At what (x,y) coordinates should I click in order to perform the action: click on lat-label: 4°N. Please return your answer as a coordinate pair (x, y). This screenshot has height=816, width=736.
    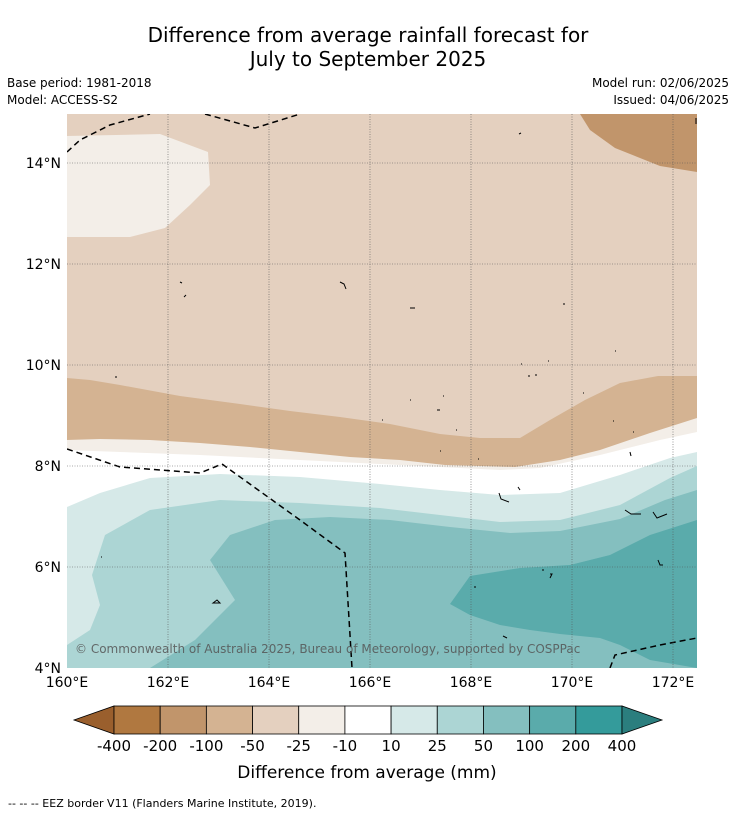
    Looking at the image, I should click on (48, 669).